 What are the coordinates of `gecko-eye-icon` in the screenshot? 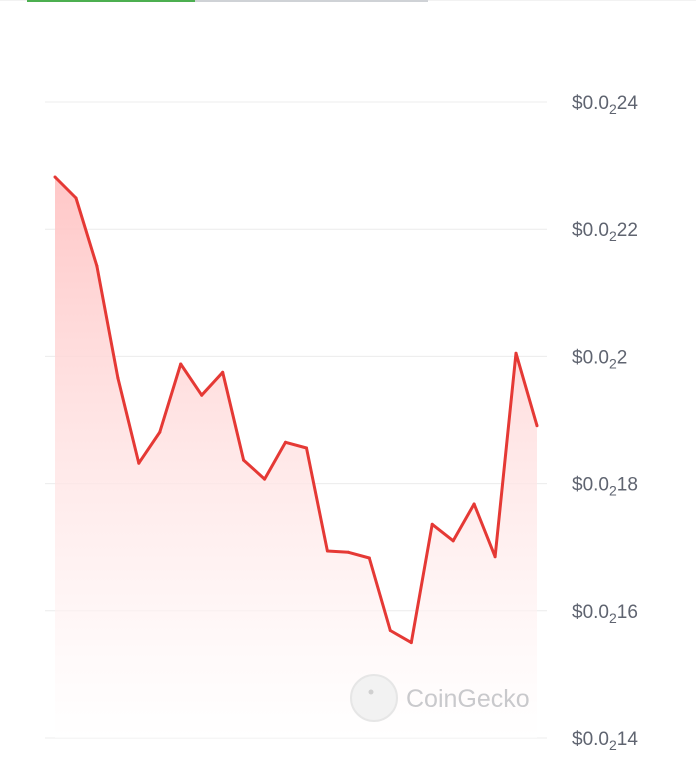 It's located at (371, 692).